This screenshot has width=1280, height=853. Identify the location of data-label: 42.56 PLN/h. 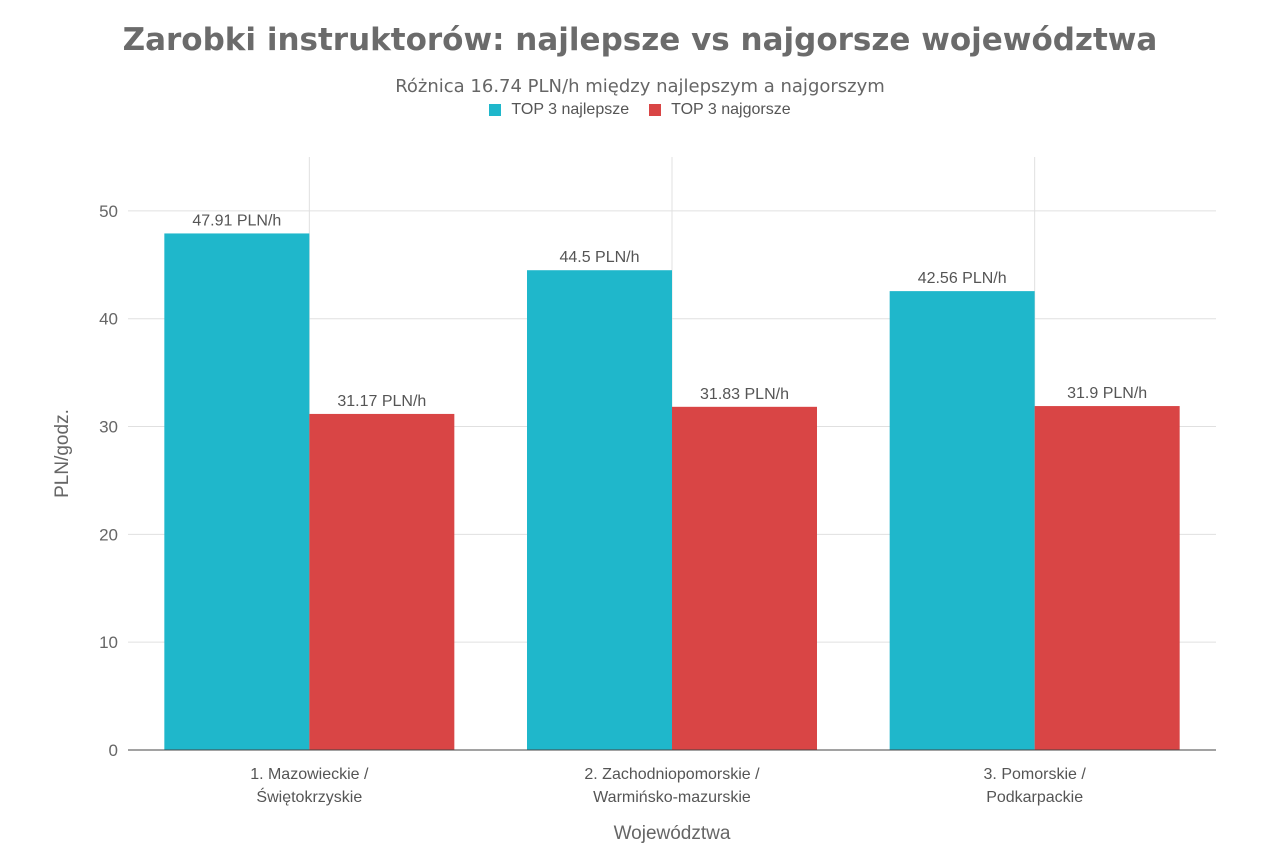
(962, 278).